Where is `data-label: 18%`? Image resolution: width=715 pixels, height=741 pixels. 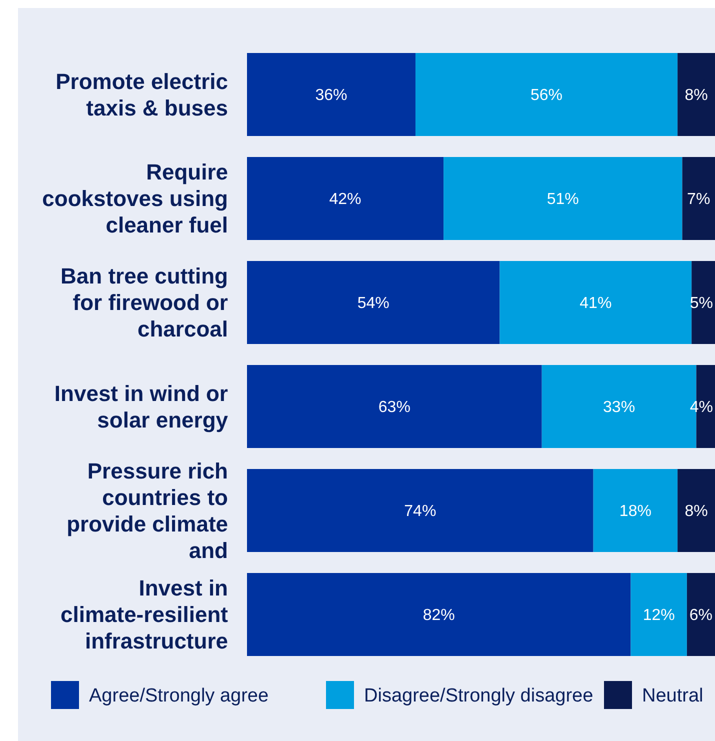
data-label: 18% is located at coordinates (635, 511).